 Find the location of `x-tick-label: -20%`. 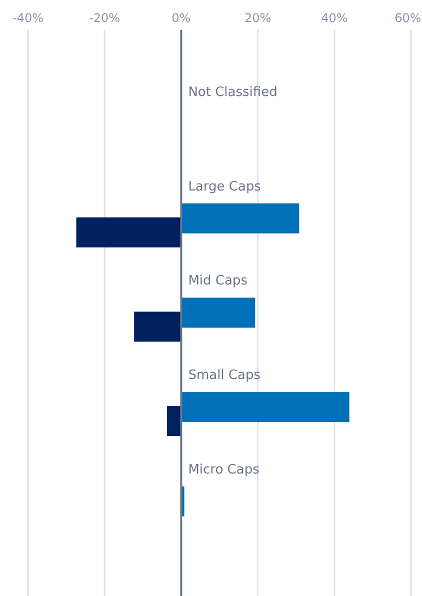

x-tick-label: -20% is located at coordinates (104, 18).